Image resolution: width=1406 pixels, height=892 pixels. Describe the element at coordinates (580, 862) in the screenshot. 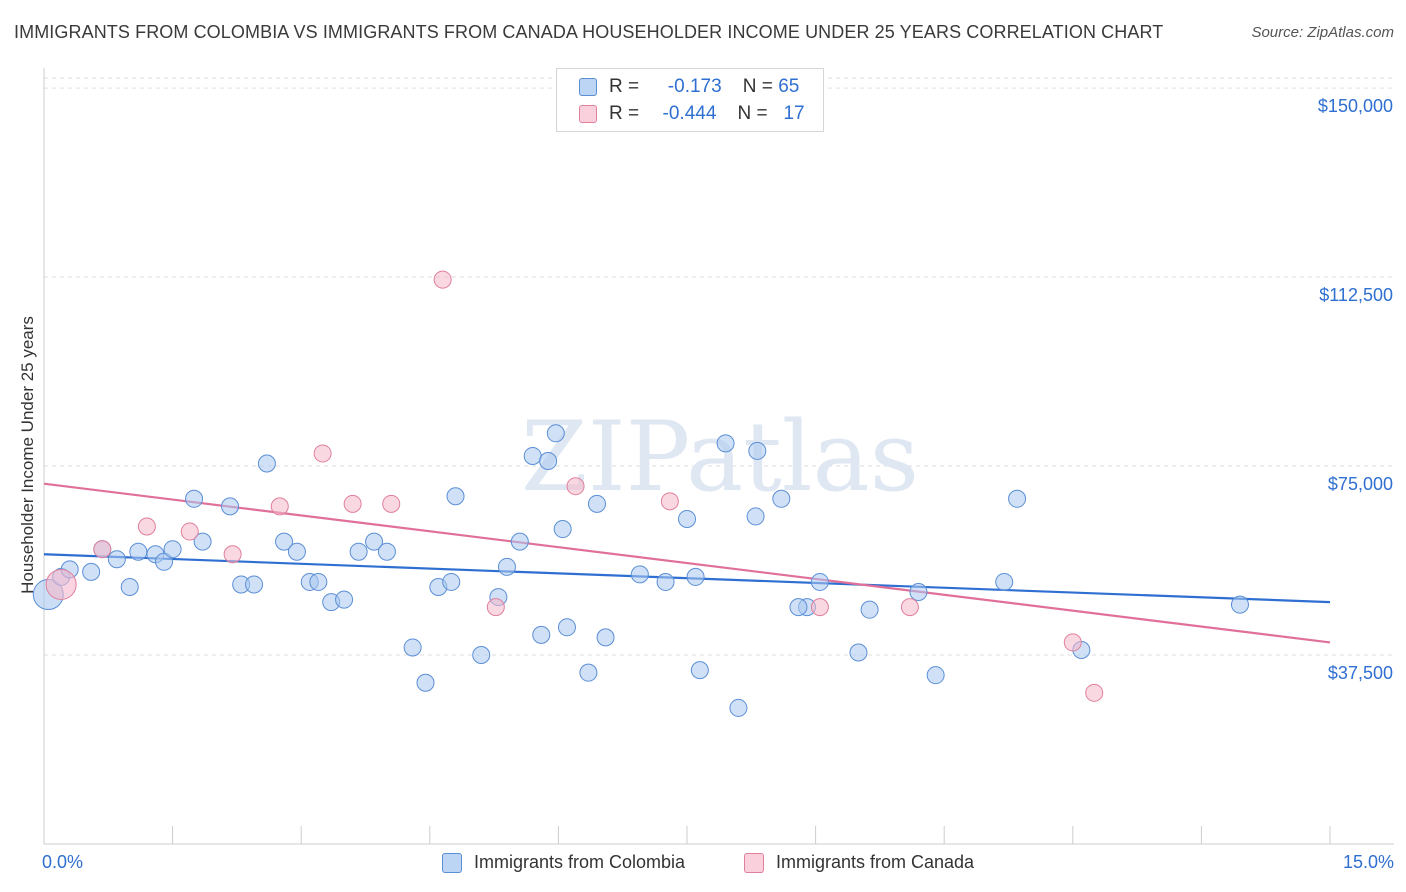

I see `legend-label-colombia: Immigrants from Colombia` at that location.